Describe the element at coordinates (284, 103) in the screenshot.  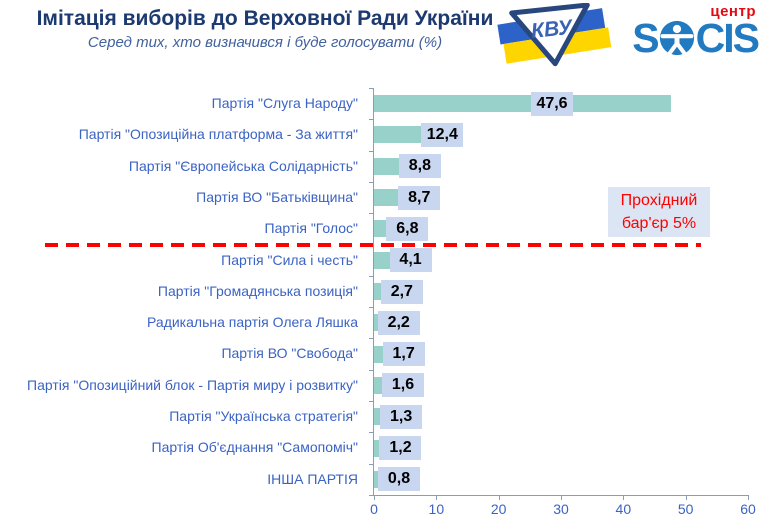
I see `category-label: Партія "Слуга Народу"` at that location.